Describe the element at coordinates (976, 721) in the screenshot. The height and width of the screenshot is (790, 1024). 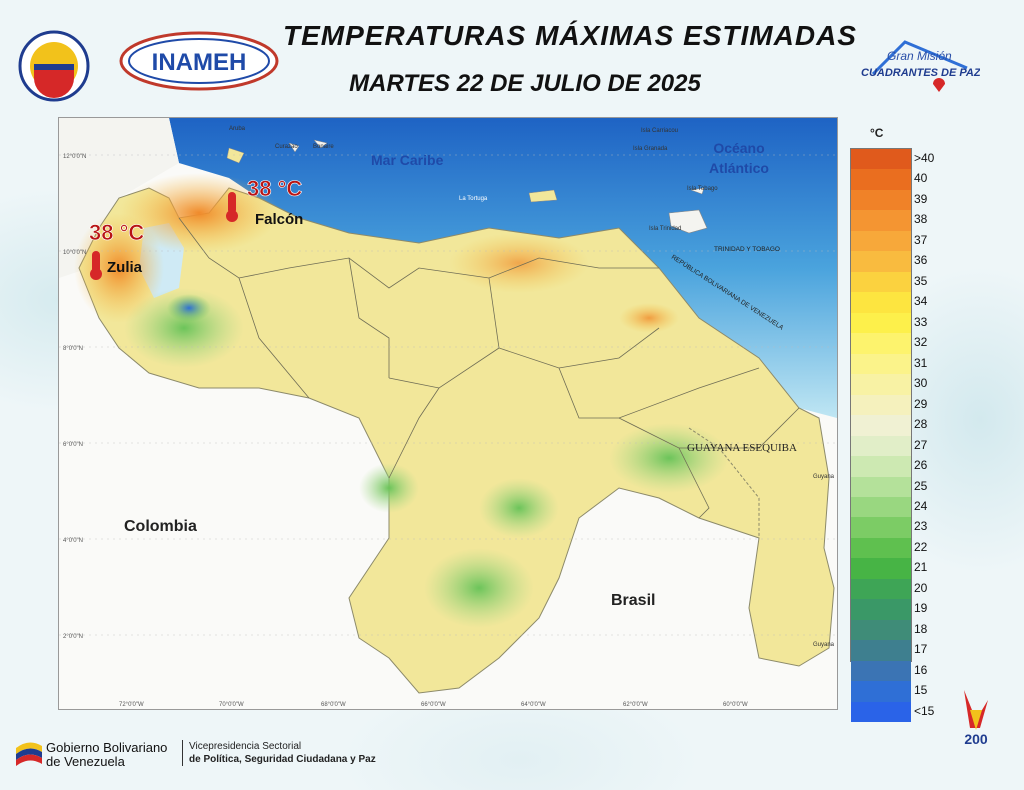
I see `bicentenario-logo: 200` at that location.